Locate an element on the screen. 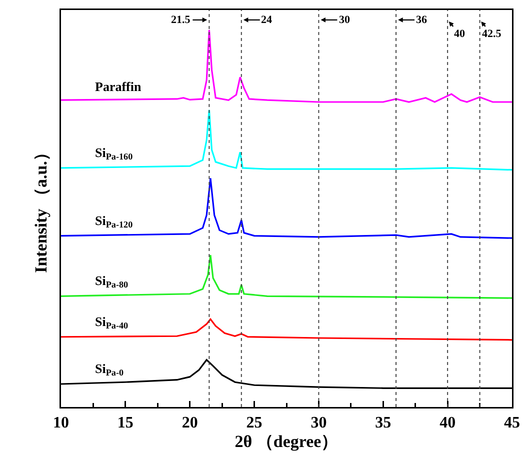  x-axis-title: 2θ （degree） is located at coordinates (286, 441).